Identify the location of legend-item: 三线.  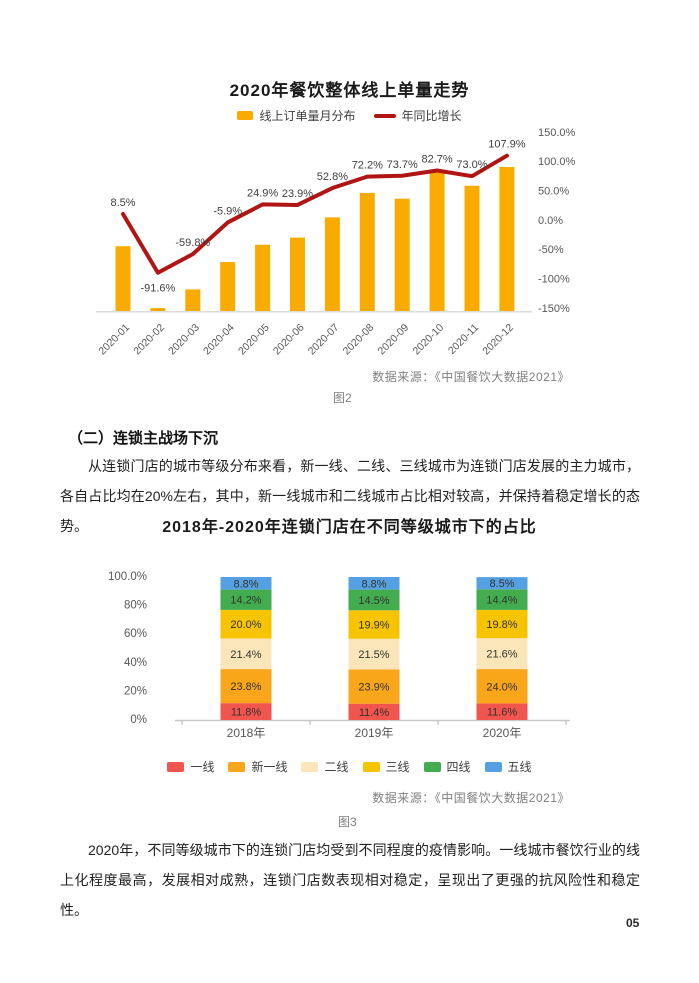
(386, 766).